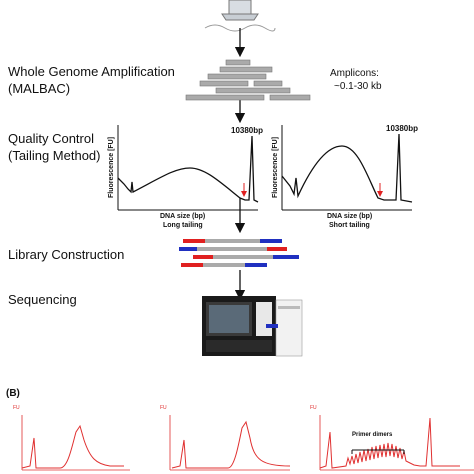 This screenshot has height=474, width=474. What do you see at coordinates (163, 408) in the screenshot?
I see `panel-b-unit-2: FU` at bounding box center [163, 408].